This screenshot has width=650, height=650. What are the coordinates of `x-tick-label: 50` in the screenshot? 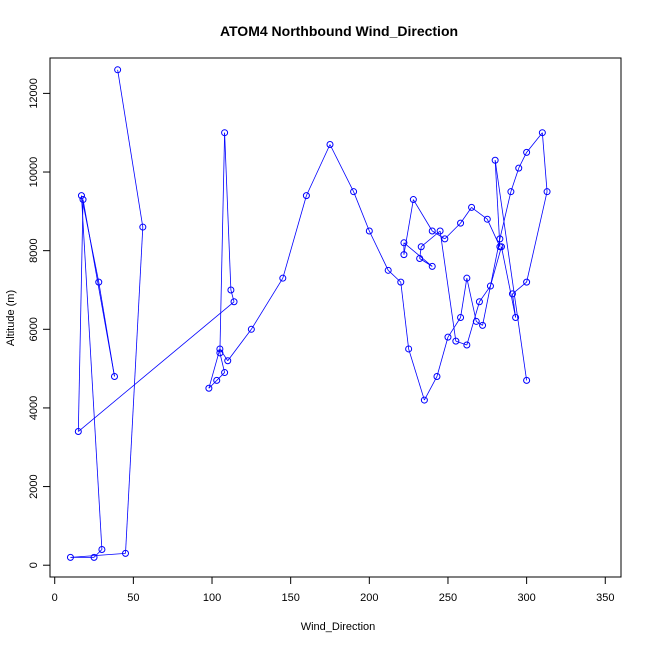 It's located at (133, 598).